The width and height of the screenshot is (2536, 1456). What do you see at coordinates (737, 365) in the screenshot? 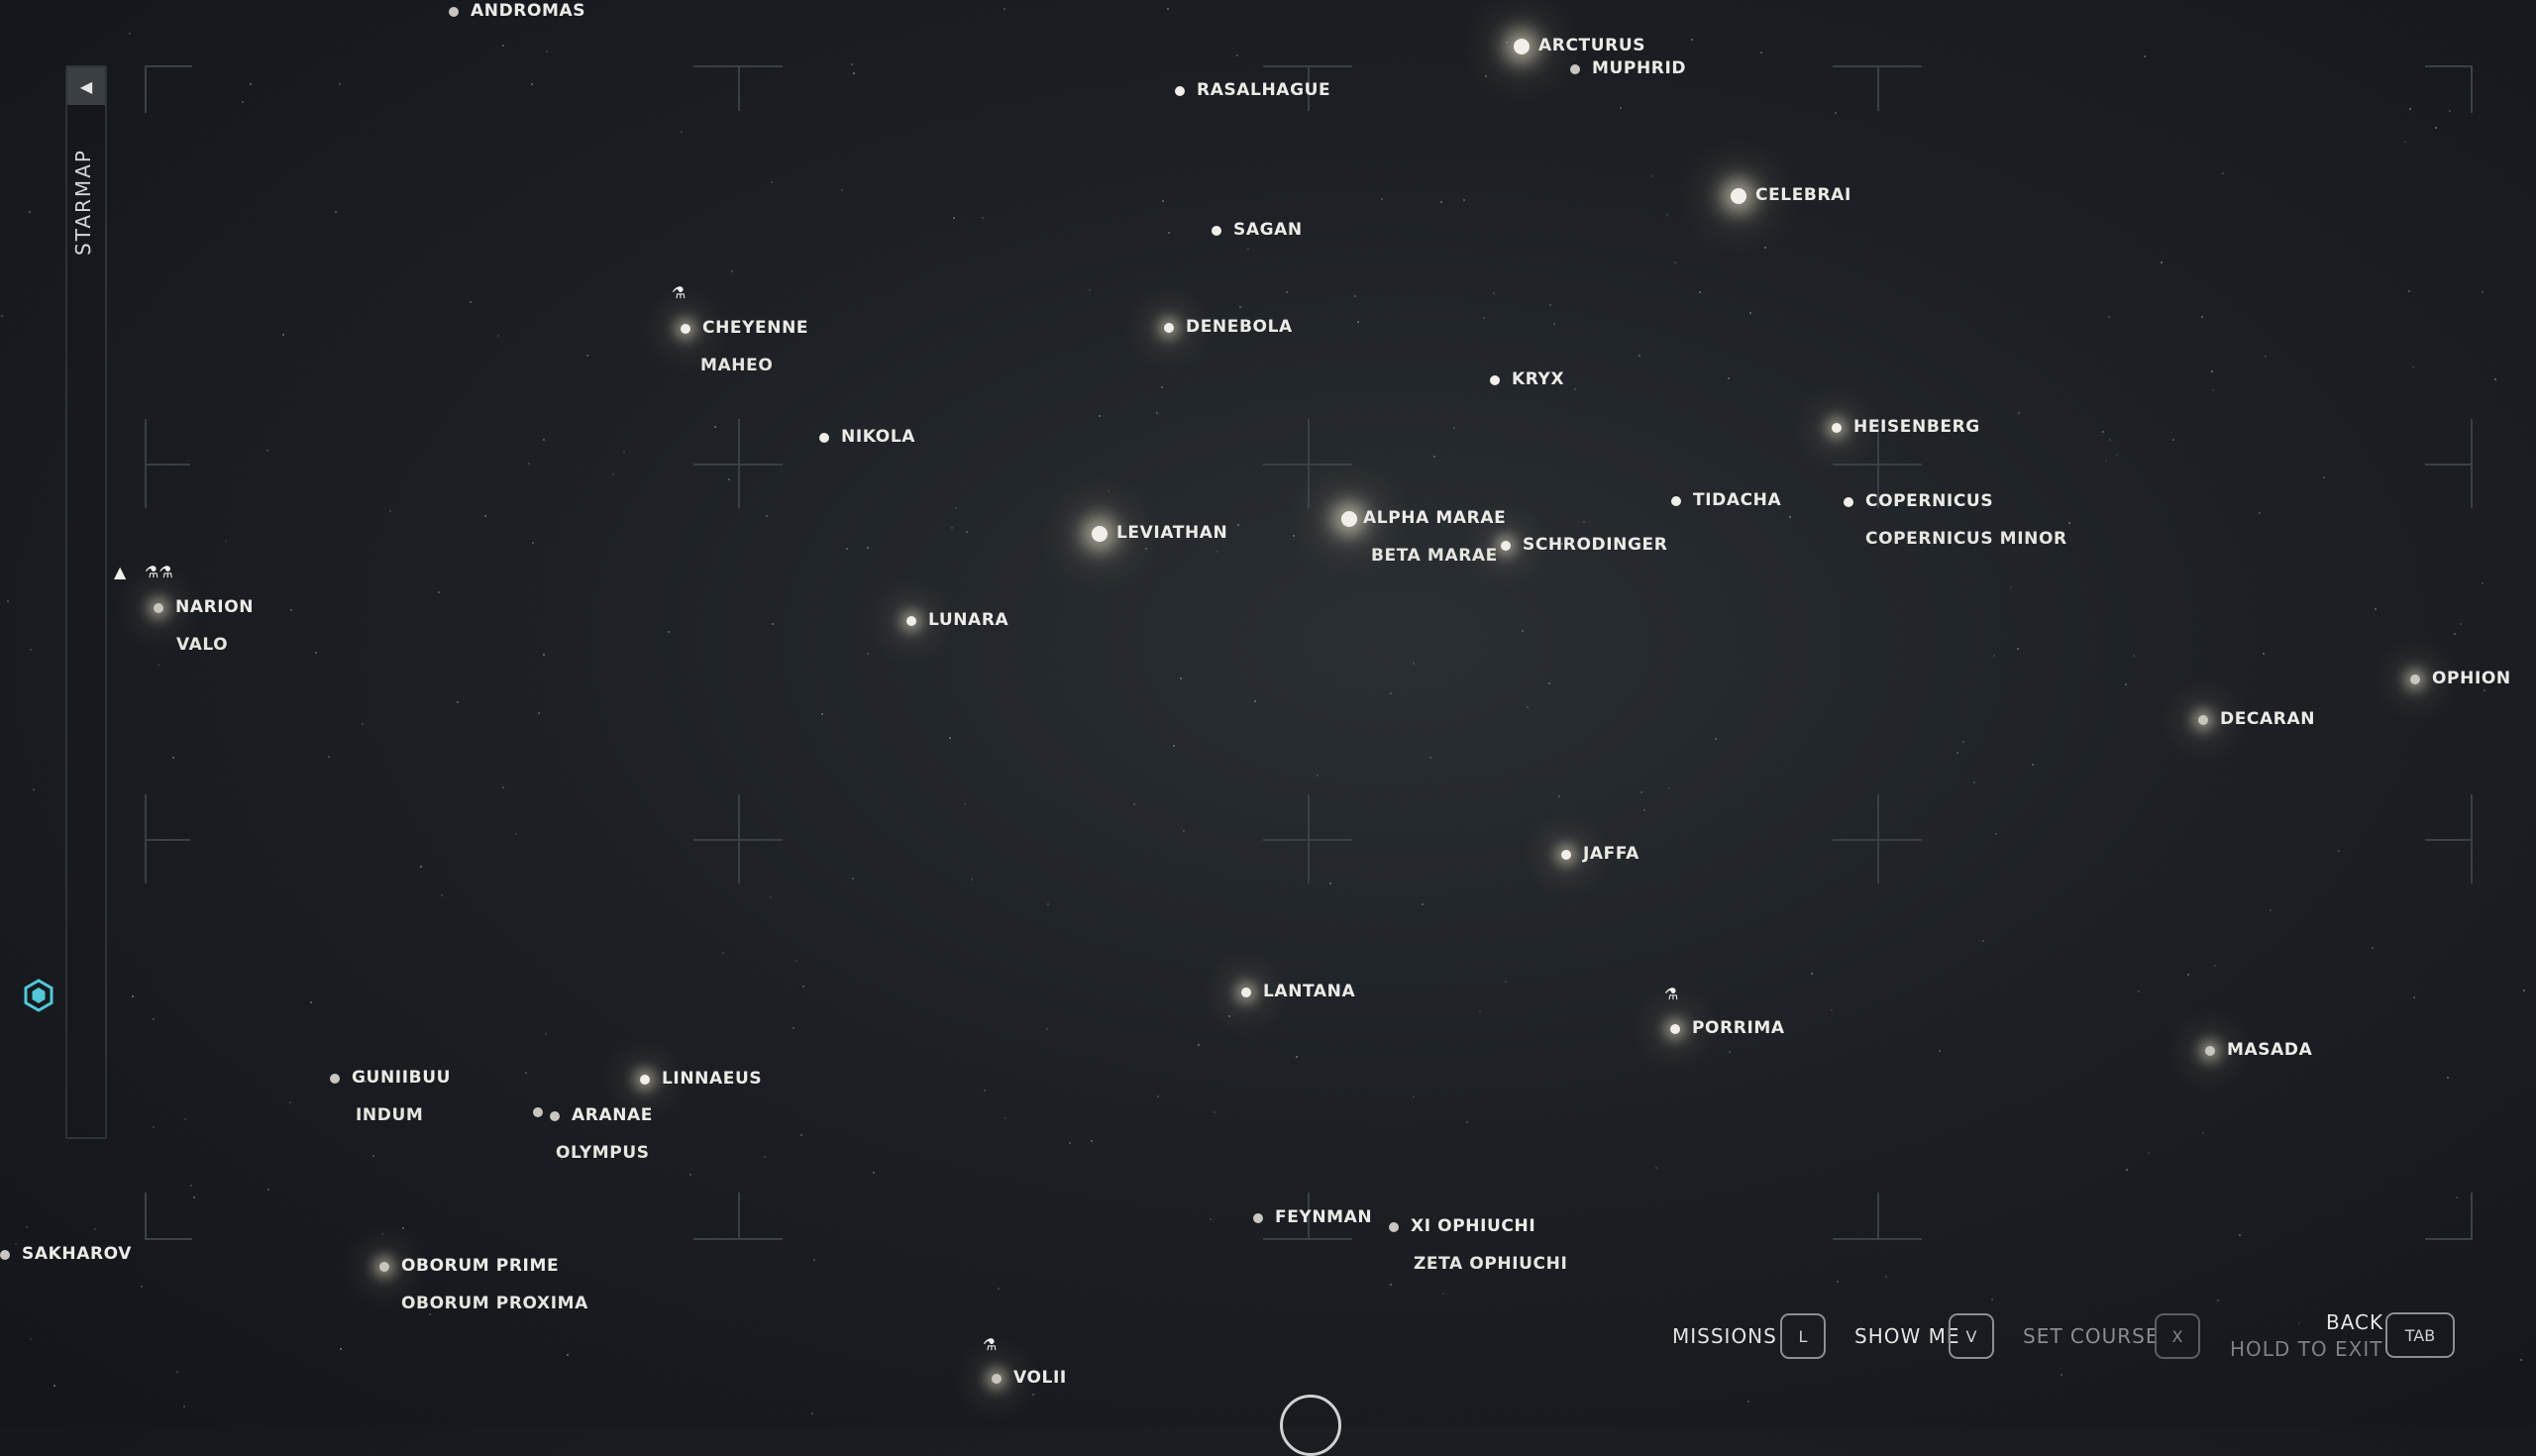
I see `planet-label: MAHEO` at bounding box center [737, 365].